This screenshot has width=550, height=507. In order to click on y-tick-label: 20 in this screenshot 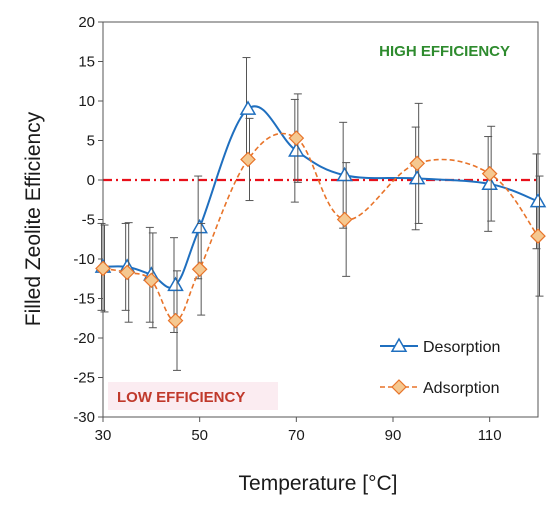, I will do `click(86, 22)`.